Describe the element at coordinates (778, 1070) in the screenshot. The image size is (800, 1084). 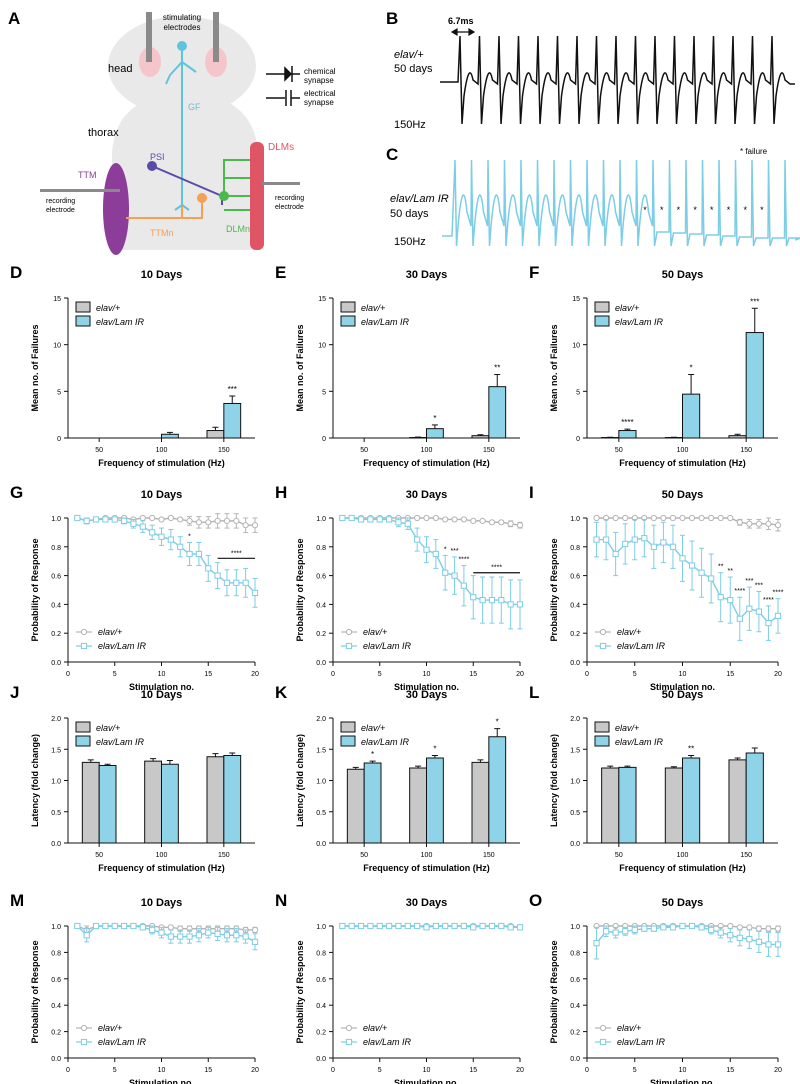
I see `x-tick-label: 20` at that location.